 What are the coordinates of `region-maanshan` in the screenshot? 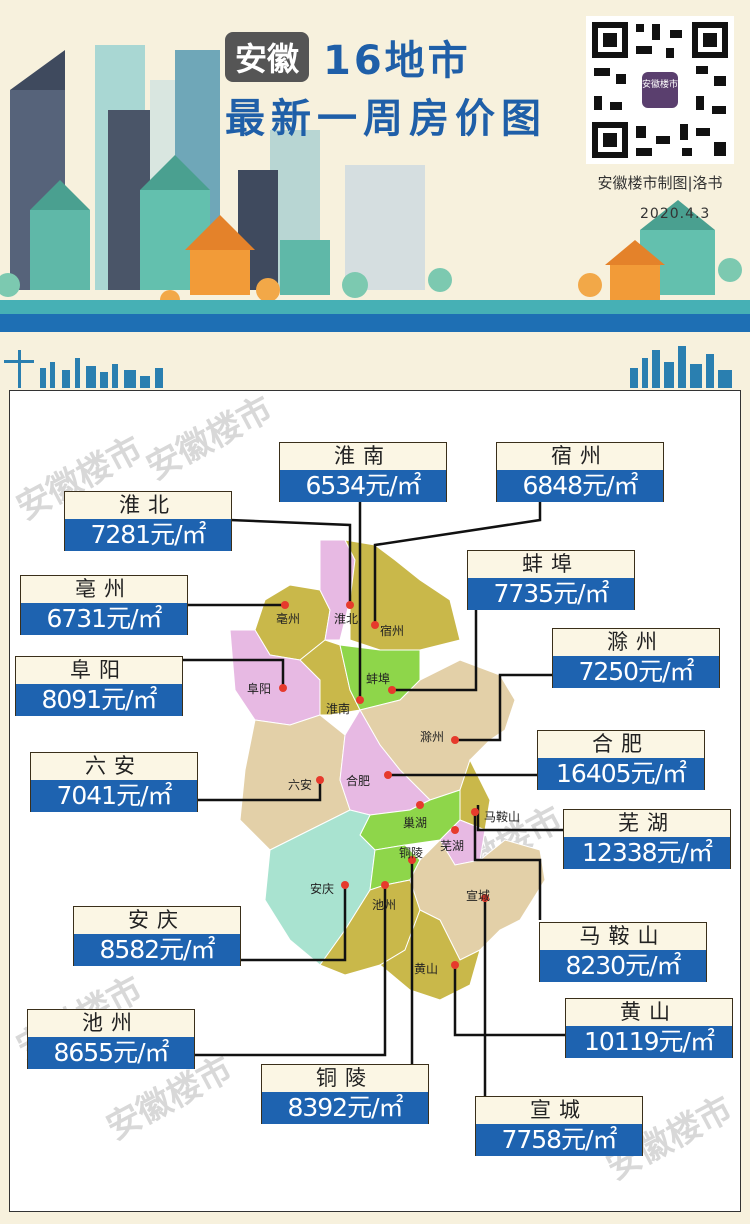 It's located at (475, 794).